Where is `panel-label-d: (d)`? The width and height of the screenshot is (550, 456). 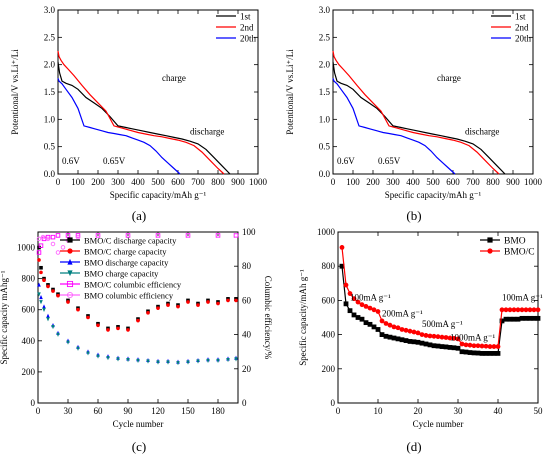
panel-label-d: (d) is located at coordinates (413, 446).